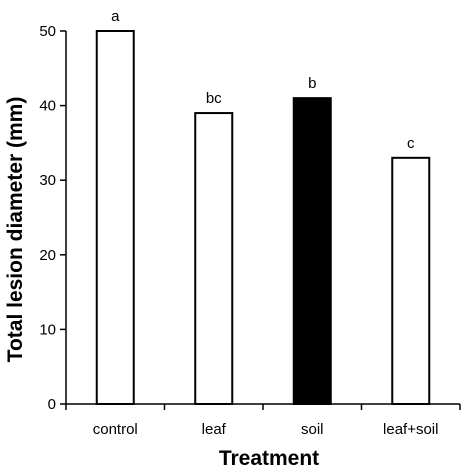 This screenshot has height=472, width=474. Describe the element at coordinates (214, 98) in the screenshot. I see `significance-label: bc` at that location.